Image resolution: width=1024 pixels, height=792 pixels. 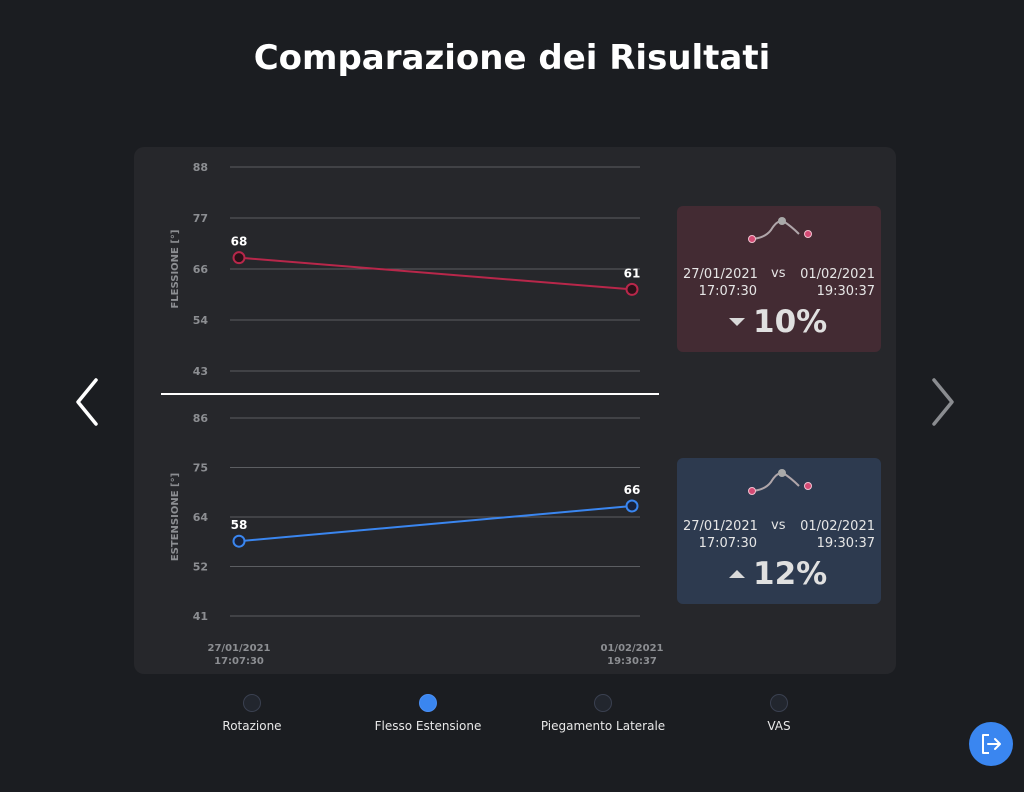 What do you see at coordinates (512, 58) in the screenshot?
I see `page-title: Comparazione dei Risultati` at bounding box center [512, 58].